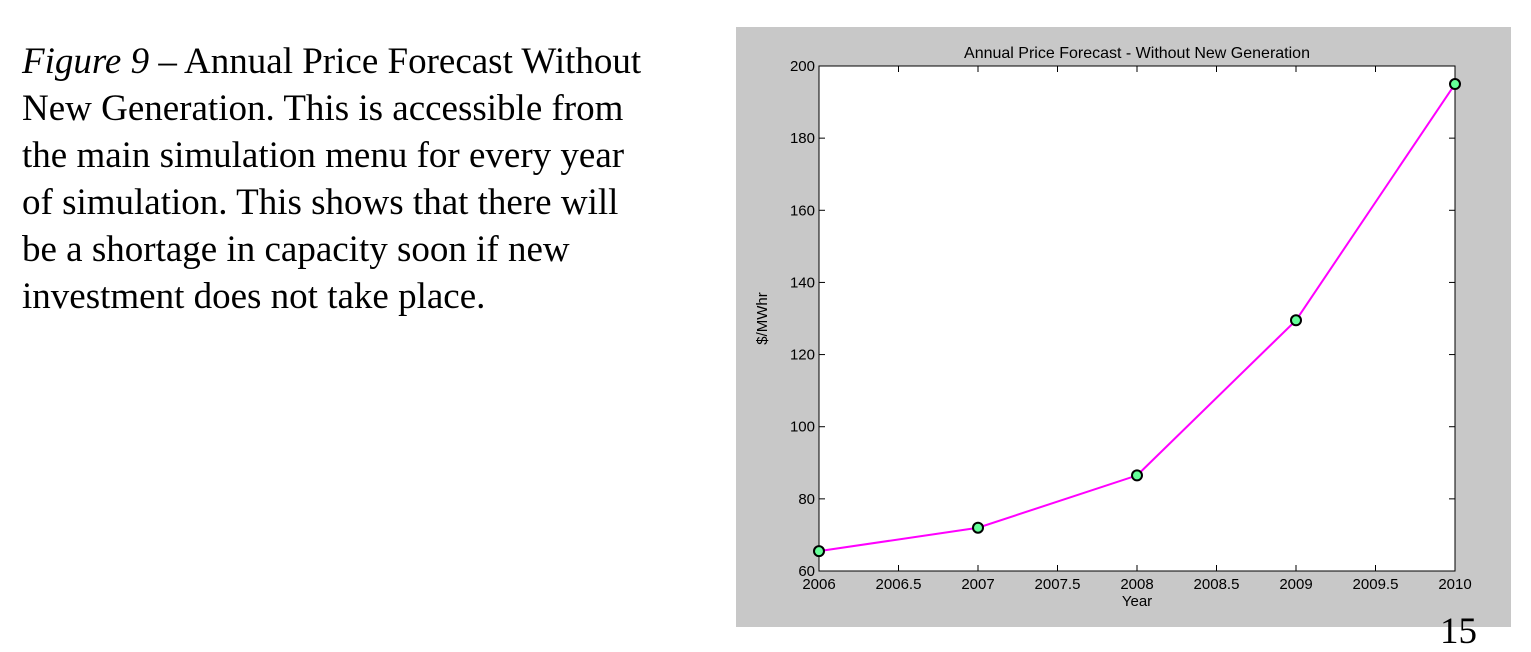 Image resolution: width=1531 pixels, height=652 pixels. Describe the element at coordinates (1058, 584) in the screenshot. I see `x-tick-label: 2007.5` at that location.